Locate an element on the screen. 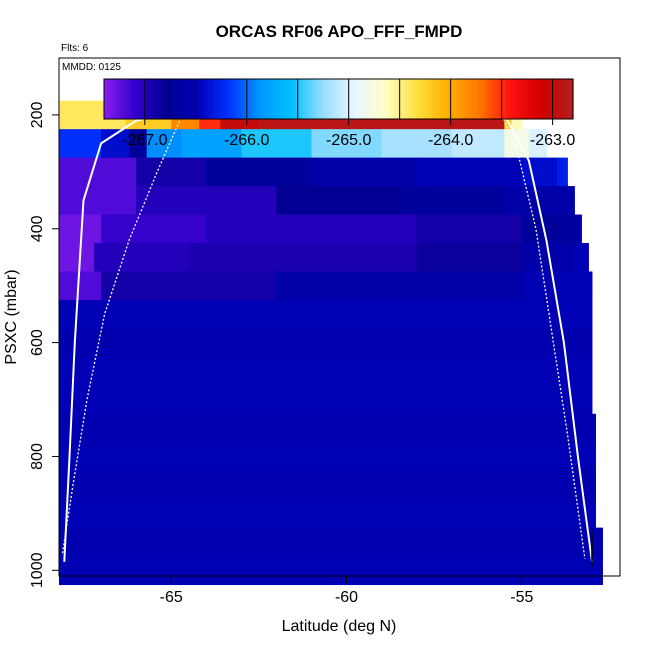 The image size is (650, 650). x-axis: -65 -60 -55 is located at coordinates (346, 591).